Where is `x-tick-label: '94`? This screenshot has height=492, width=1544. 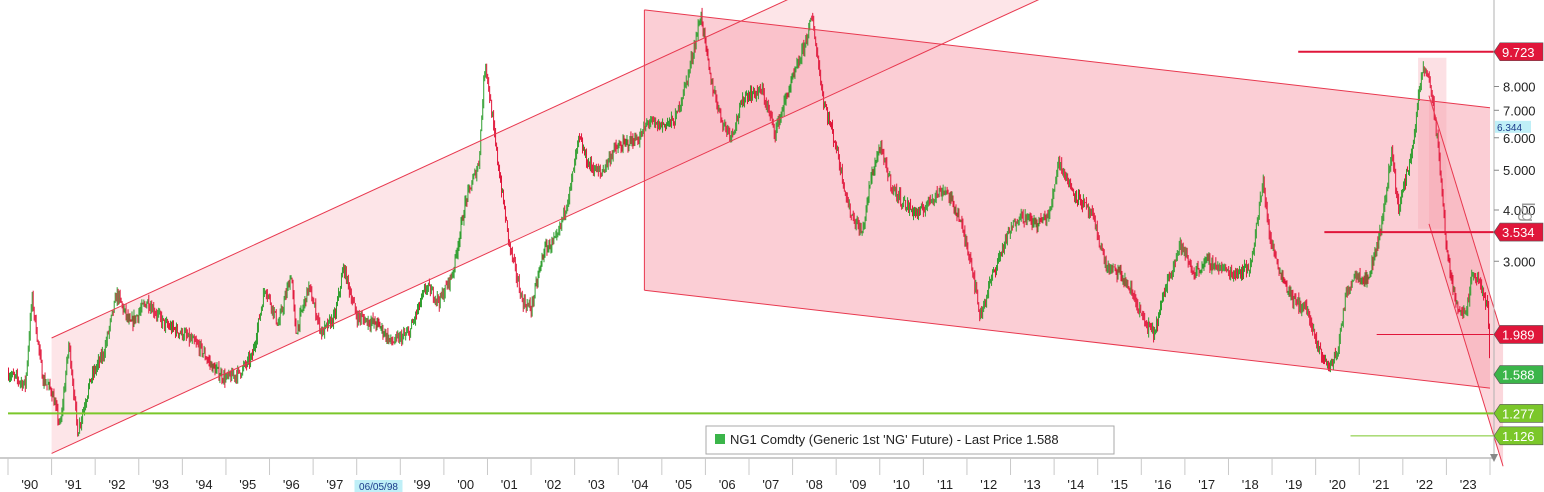
x-tick-label: '94 is located at coordinates (204, 484).